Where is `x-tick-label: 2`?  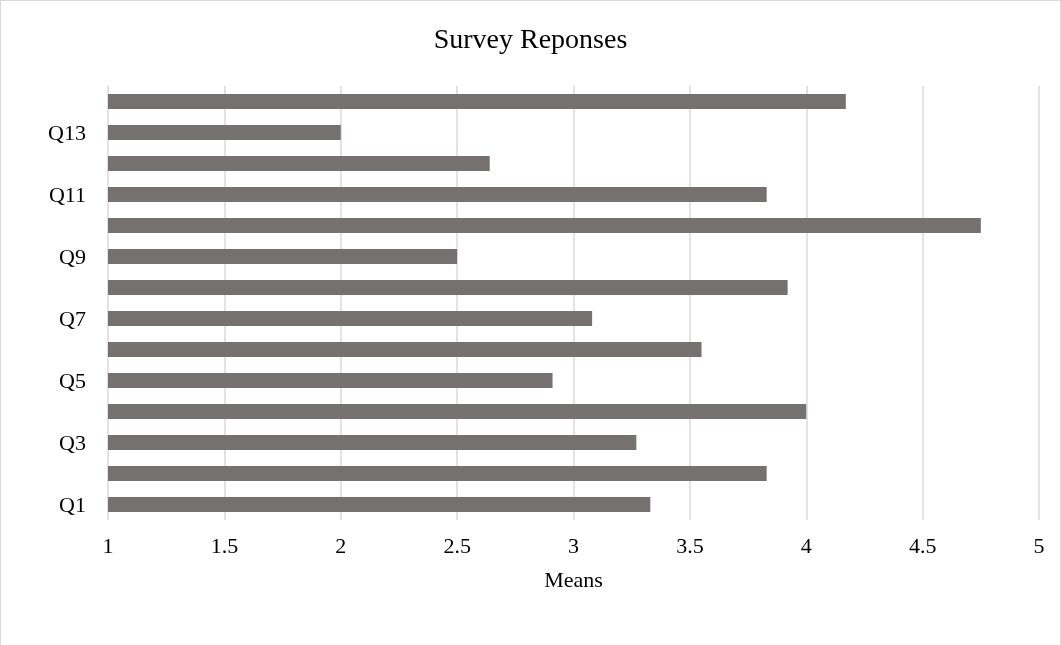 x-tick-label: 2 is located at coordinates (341, 545).